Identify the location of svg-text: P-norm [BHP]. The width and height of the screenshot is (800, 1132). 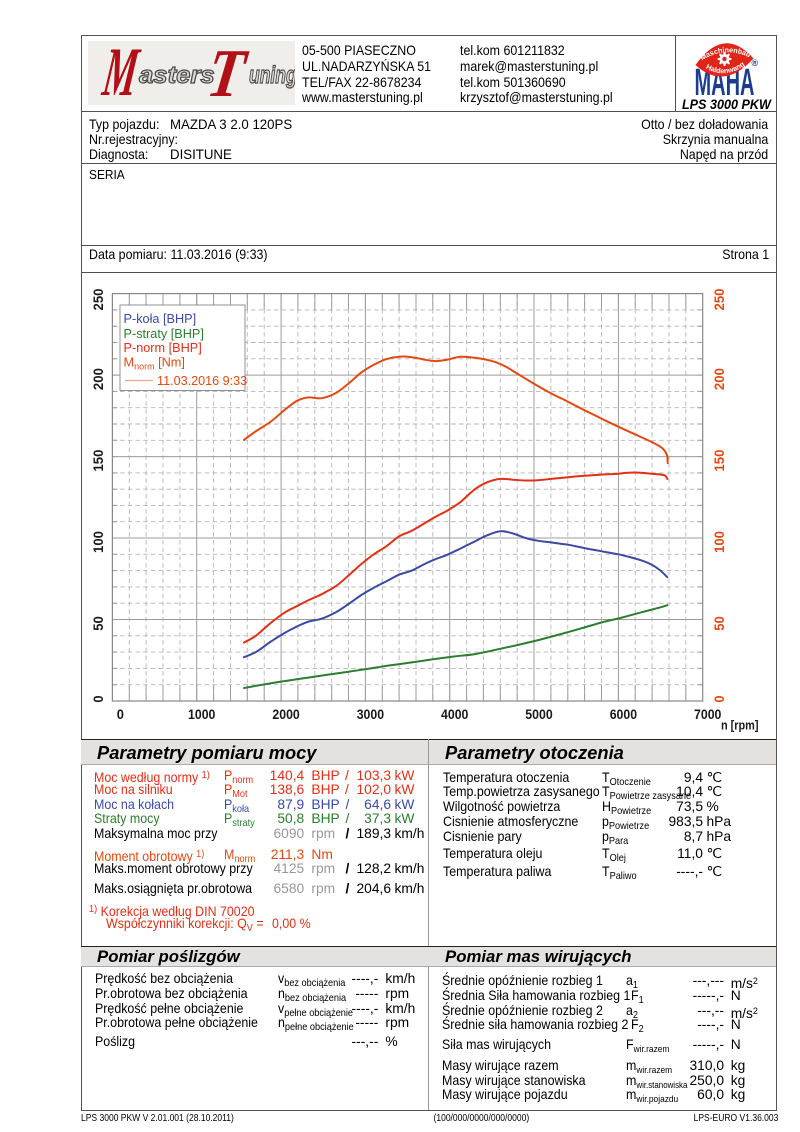
(163, 348).